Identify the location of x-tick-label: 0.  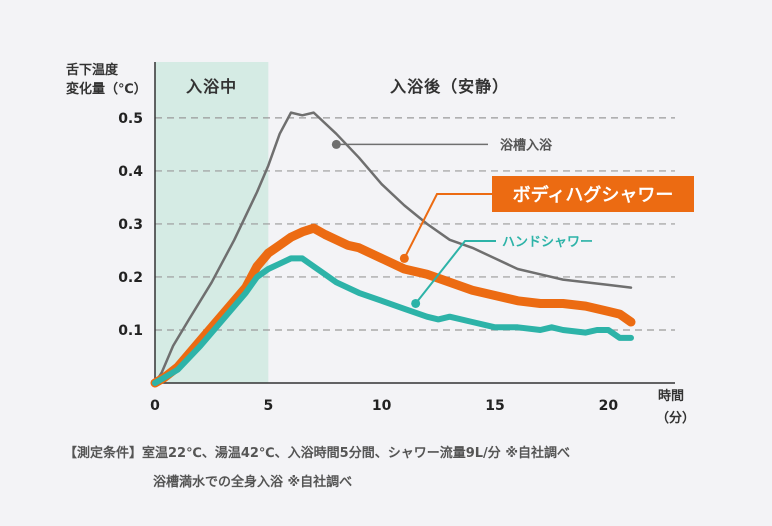
(155, 406).